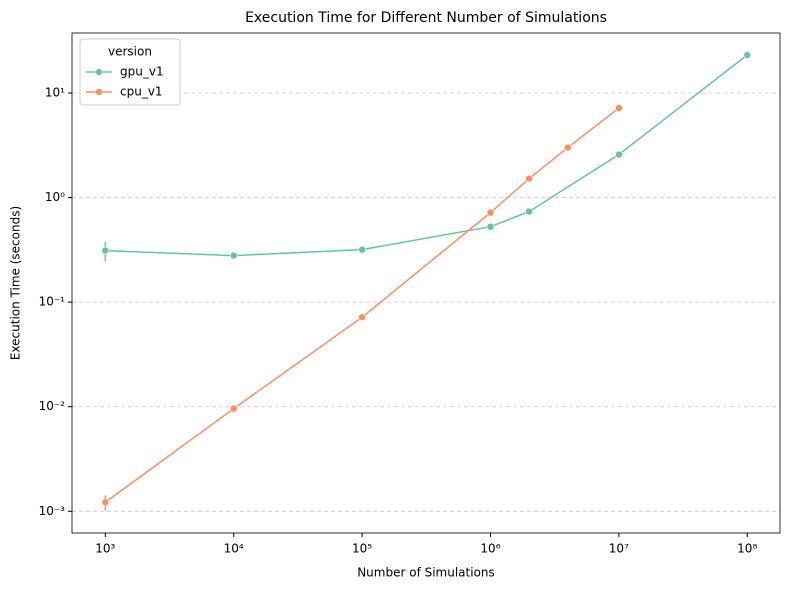 The width and height of the screenshot is (790, 590). What do you see at coordinates (52, 511) in the screenshot?
I see `y-tick-label: 10⁻³` at bounding box center [52, 511].